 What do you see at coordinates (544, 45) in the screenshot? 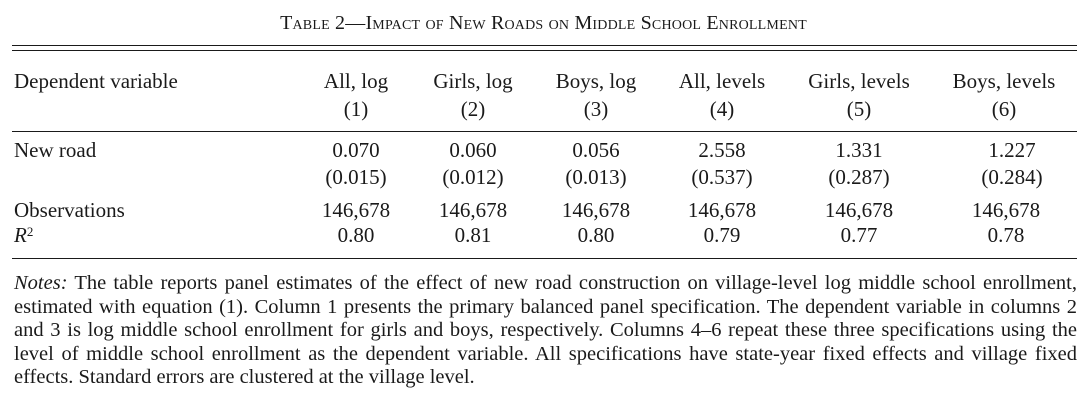
I see `top-rule` at bounding box center [544, 45].